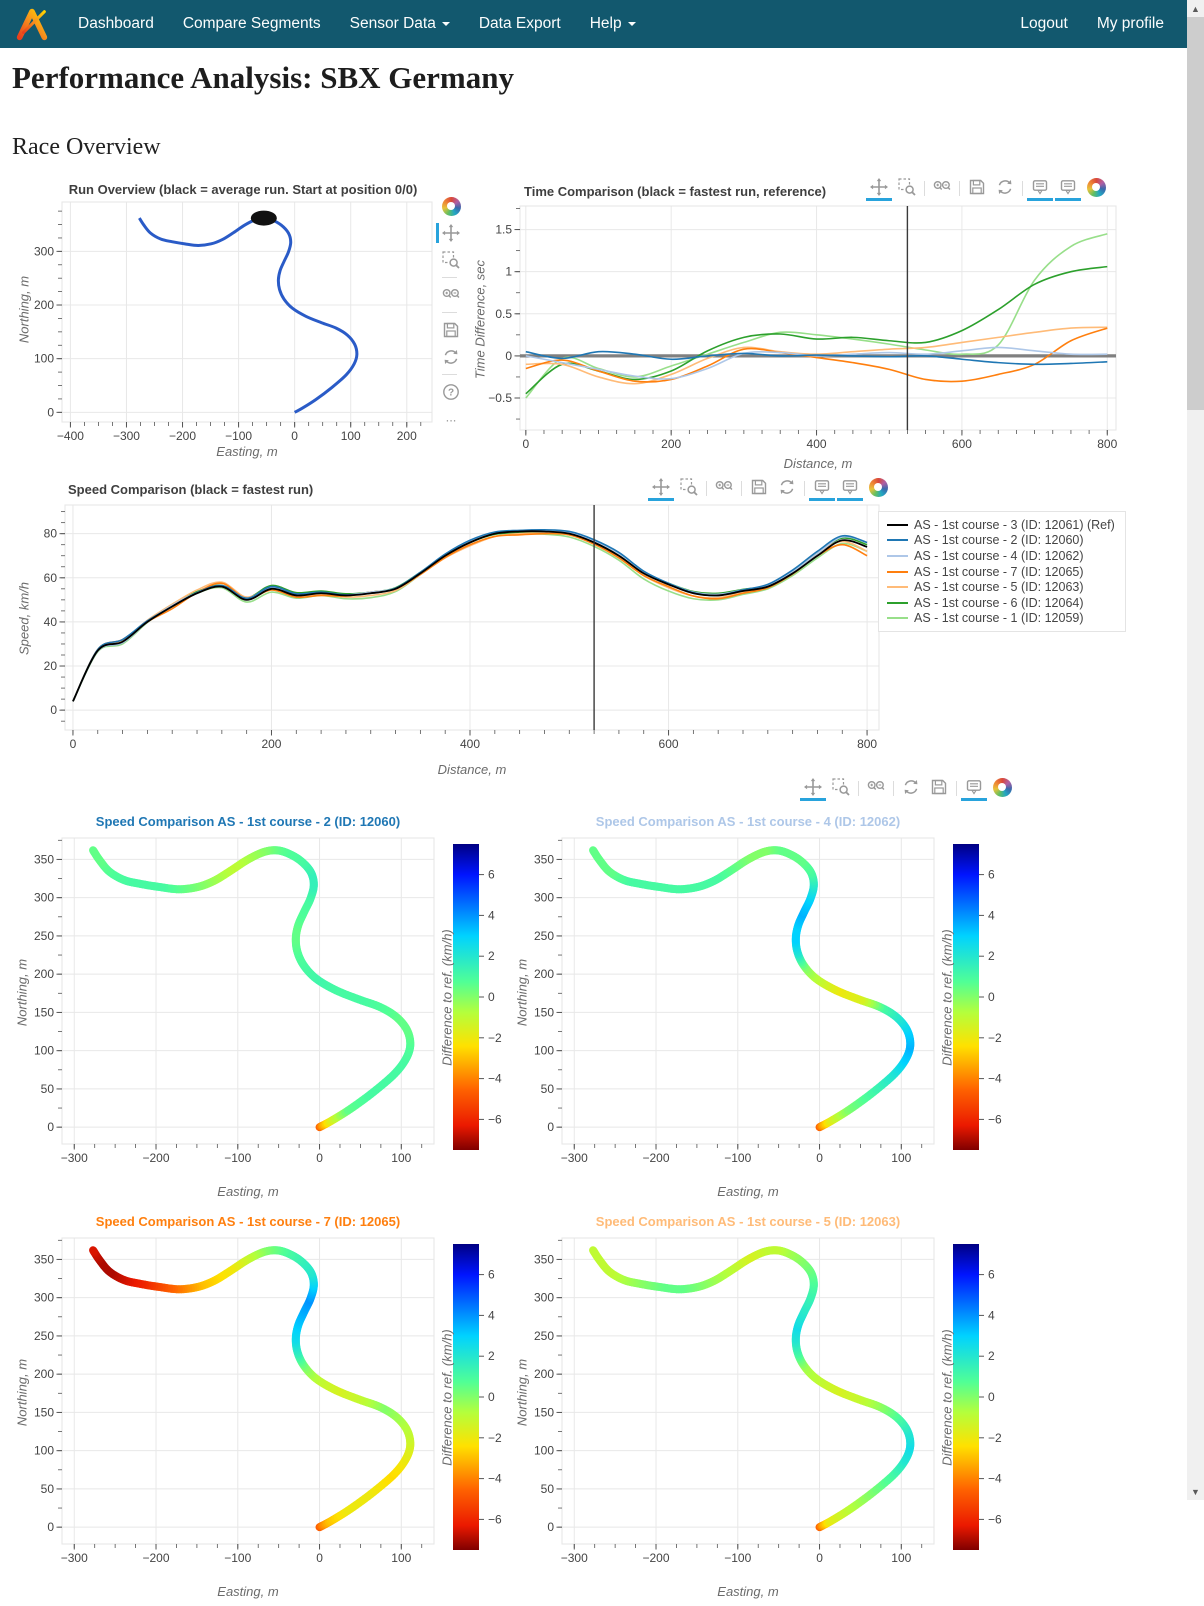  I want to click on track-line, so click(248, 315).